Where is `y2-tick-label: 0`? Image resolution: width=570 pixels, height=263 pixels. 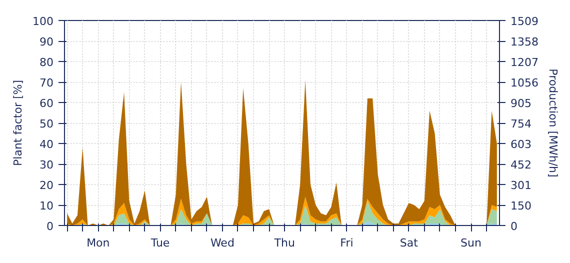
y2-tick-label: 0 is located at coordinates (514, 226).